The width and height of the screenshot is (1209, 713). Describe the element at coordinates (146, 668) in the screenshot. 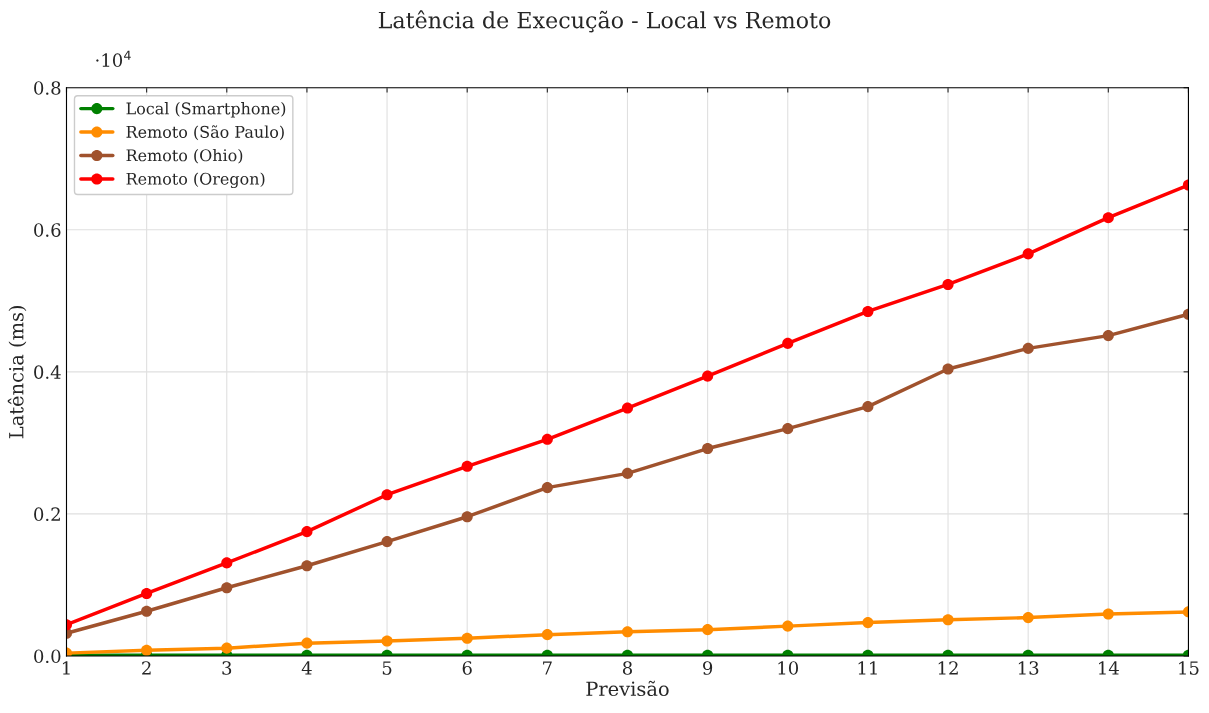

I see `x-tick-label: 2` at that location.